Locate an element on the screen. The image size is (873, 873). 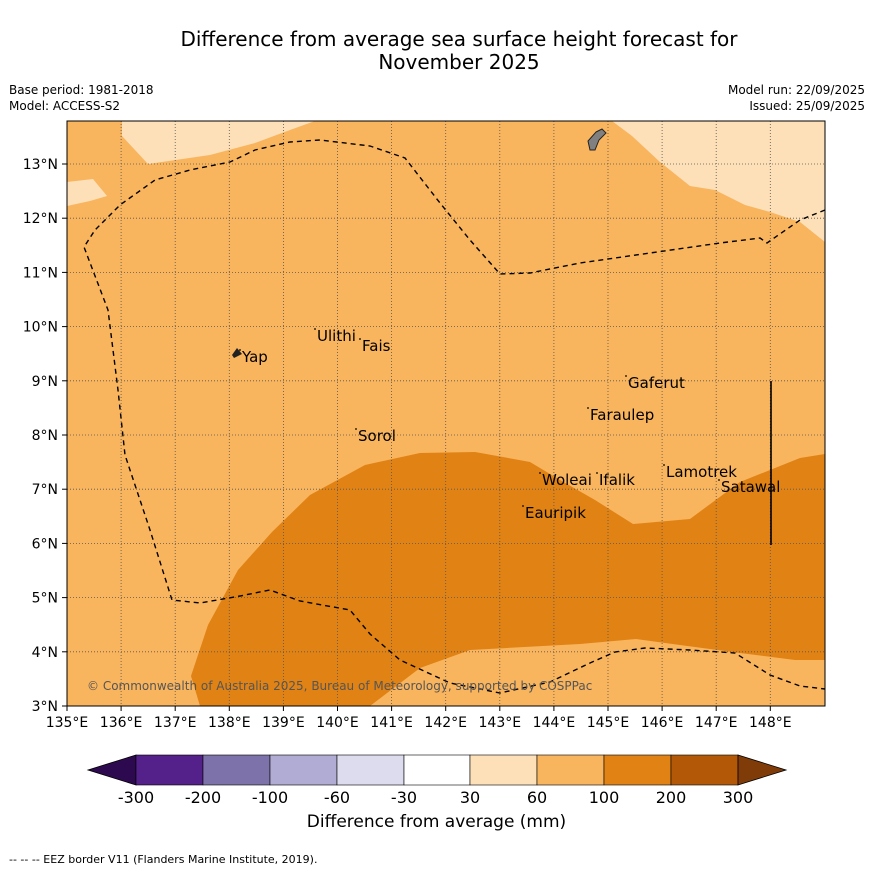
lat-tick-label: 4°N is located at coordinates (45, 653).